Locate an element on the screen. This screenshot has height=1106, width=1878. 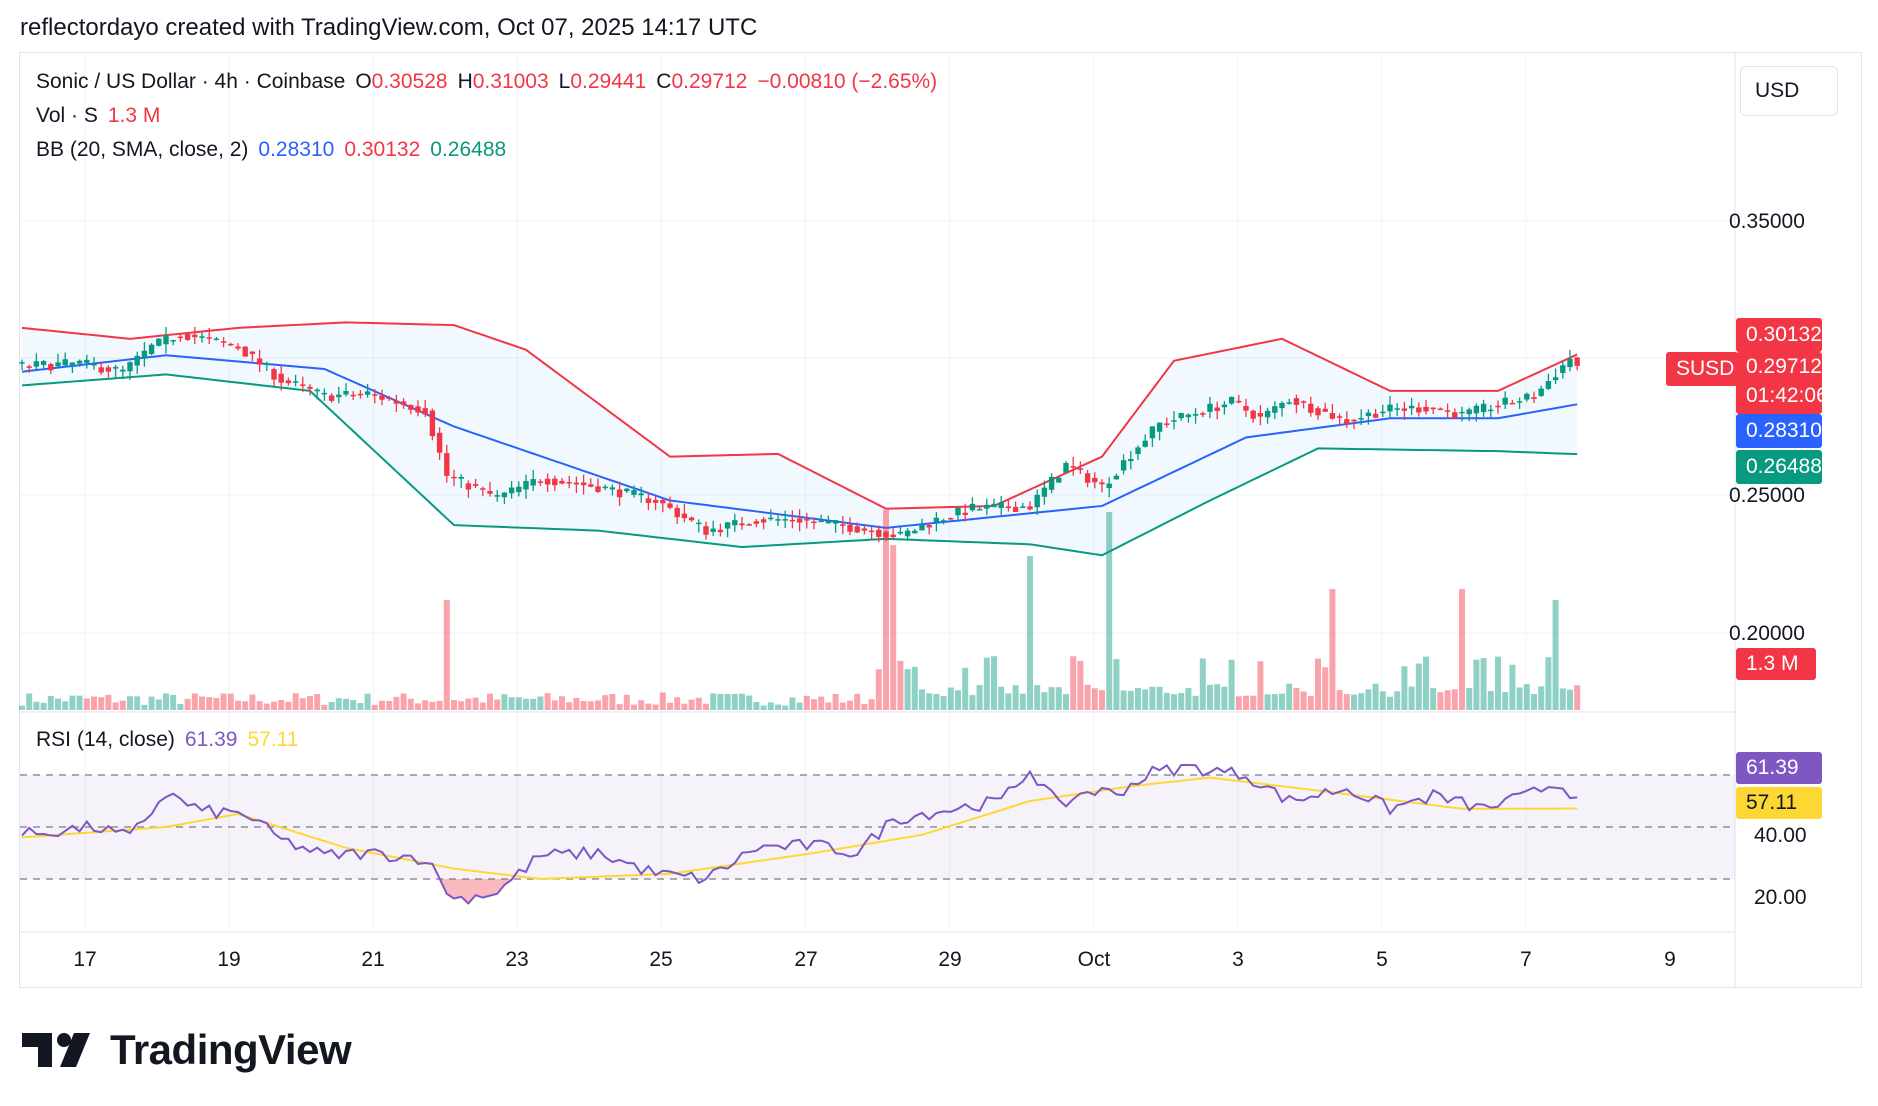
rsi-tick-20: 20.00 is located at coordinates (1780, 897).